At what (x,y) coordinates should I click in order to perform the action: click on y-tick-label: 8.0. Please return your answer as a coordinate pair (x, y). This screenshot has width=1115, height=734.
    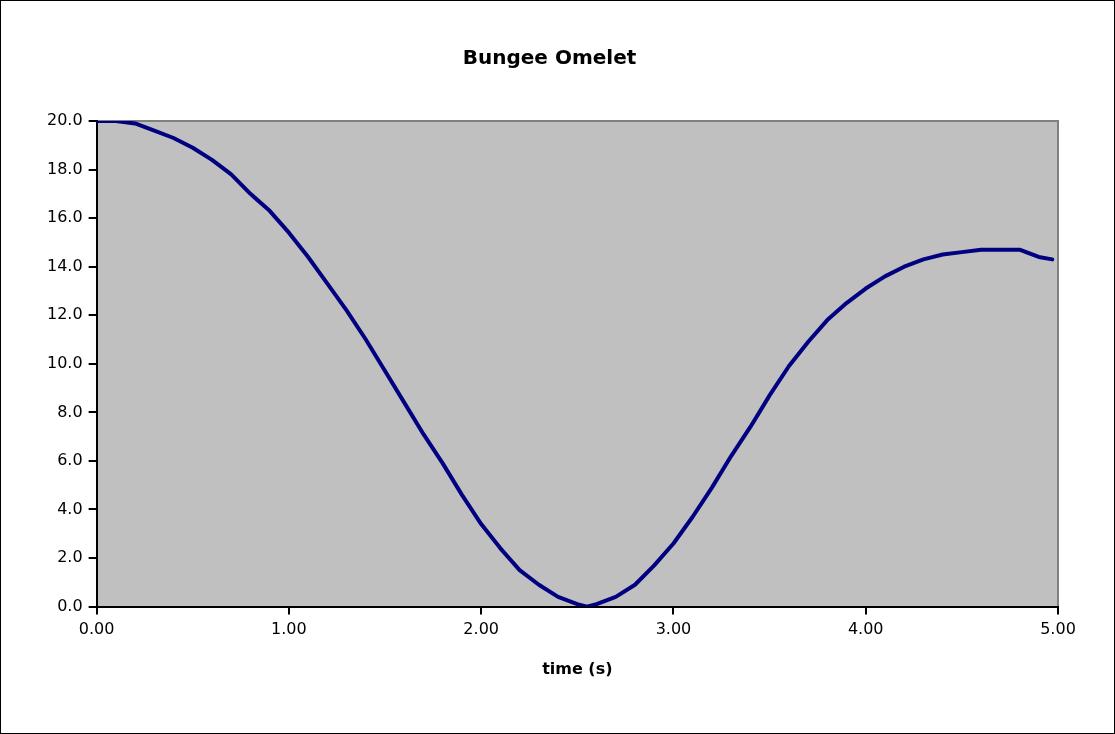
    Looking at the image, I should click on (70, 411).